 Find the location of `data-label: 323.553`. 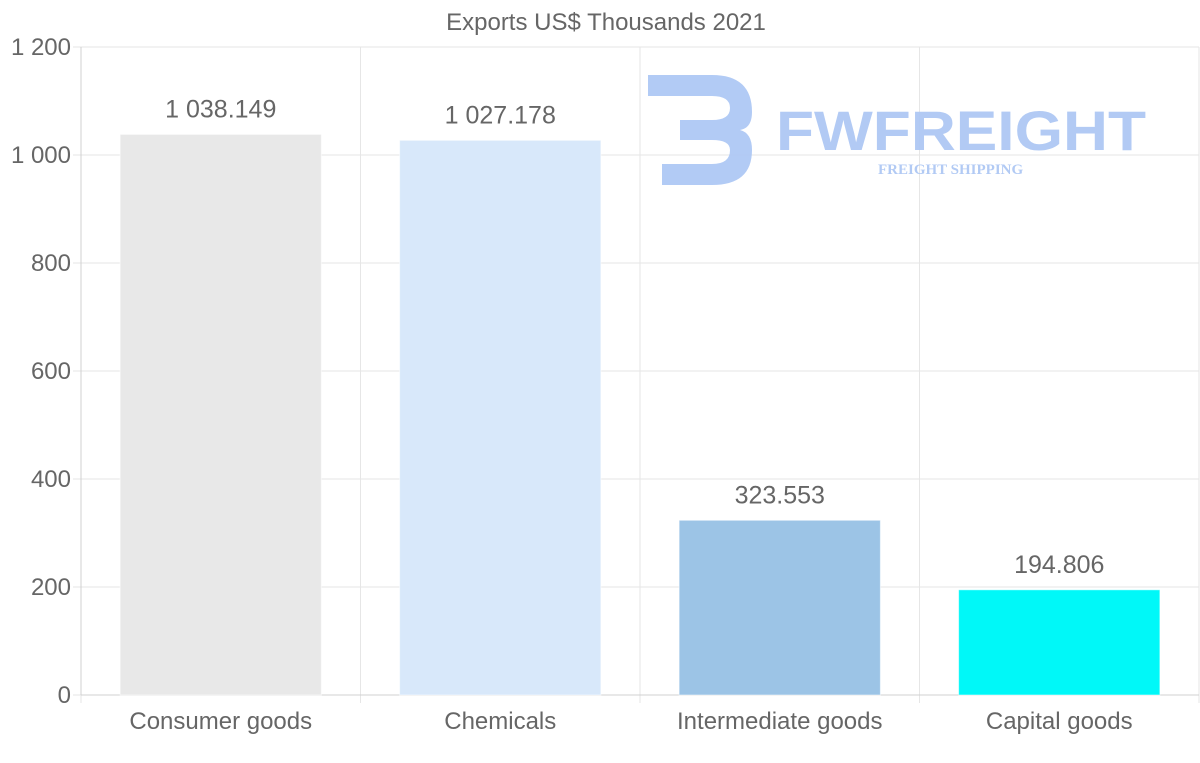

data-label: 323.553 is located at coordinates (780, 495).